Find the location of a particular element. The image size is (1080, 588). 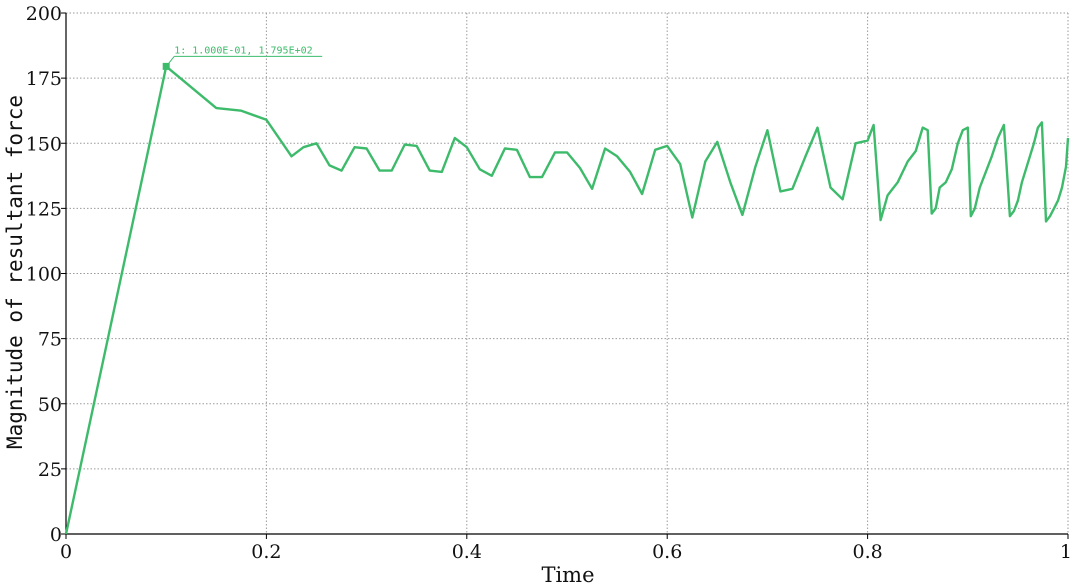

y-axis-title: Magnitude of resultant force is located at coordinates (15, 272).